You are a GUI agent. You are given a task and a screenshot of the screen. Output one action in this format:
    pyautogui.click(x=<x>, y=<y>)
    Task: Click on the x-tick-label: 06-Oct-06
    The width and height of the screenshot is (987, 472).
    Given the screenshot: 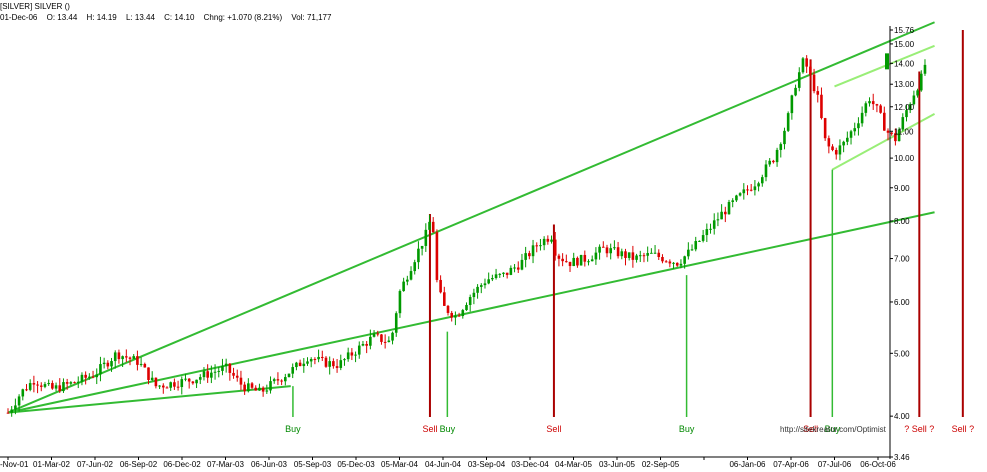 What is the action you would take?
    pyautogui.click(x=878, y=464)
    